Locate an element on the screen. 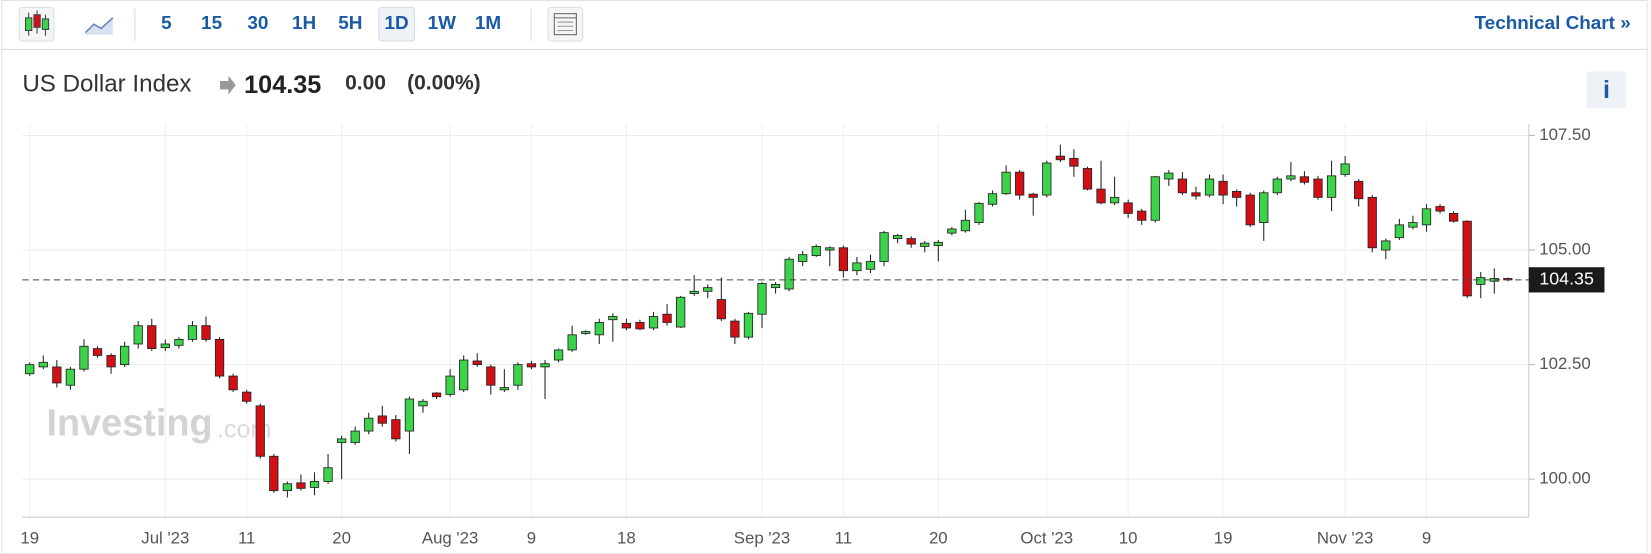 The image size is (1651, 554). interval-button: 1D is located at coordinates (397, 23).